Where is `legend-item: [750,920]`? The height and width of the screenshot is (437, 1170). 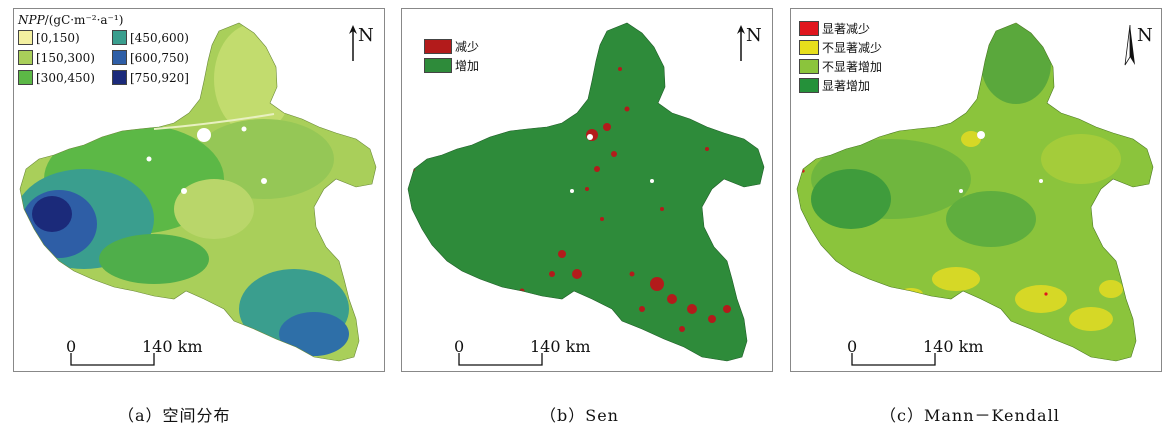 legend-item: [750,920] is located at coordinates (159, 77).